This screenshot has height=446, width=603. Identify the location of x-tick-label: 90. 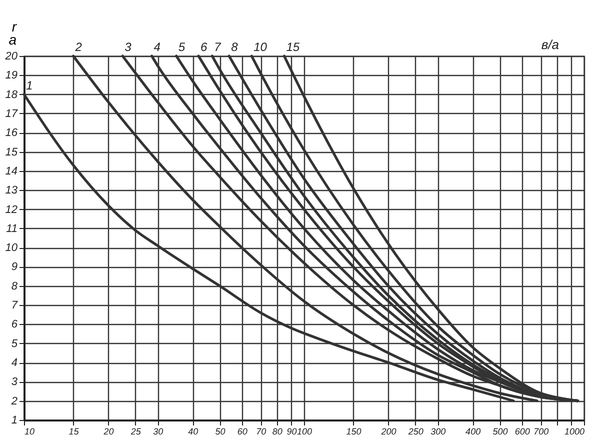
(291, 431).